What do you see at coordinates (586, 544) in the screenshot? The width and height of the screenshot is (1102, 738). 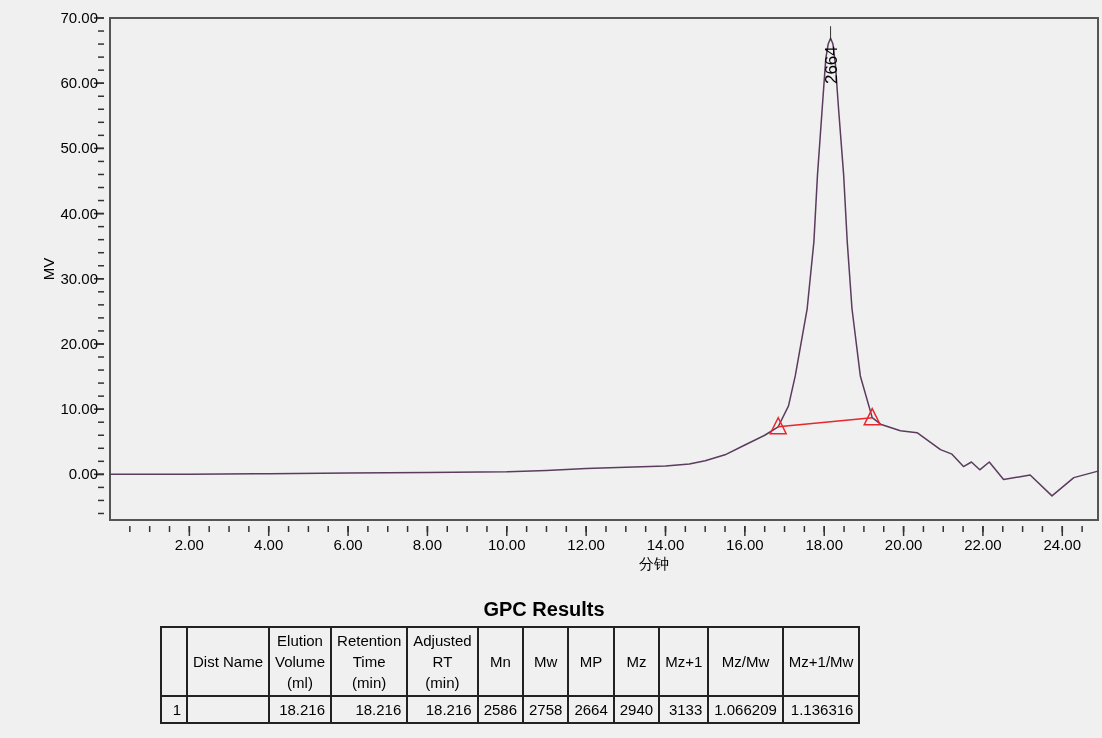 I see `x-tick-label: 12.00` at bounding box center [586, 544].